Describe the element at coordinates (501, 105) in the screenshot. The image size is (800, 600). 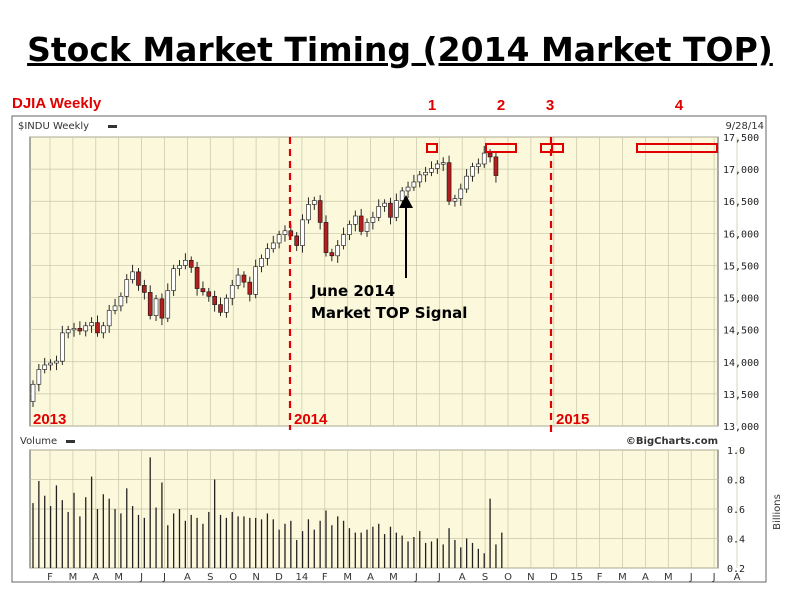
I see `cycle-label-2: 2` at that location.